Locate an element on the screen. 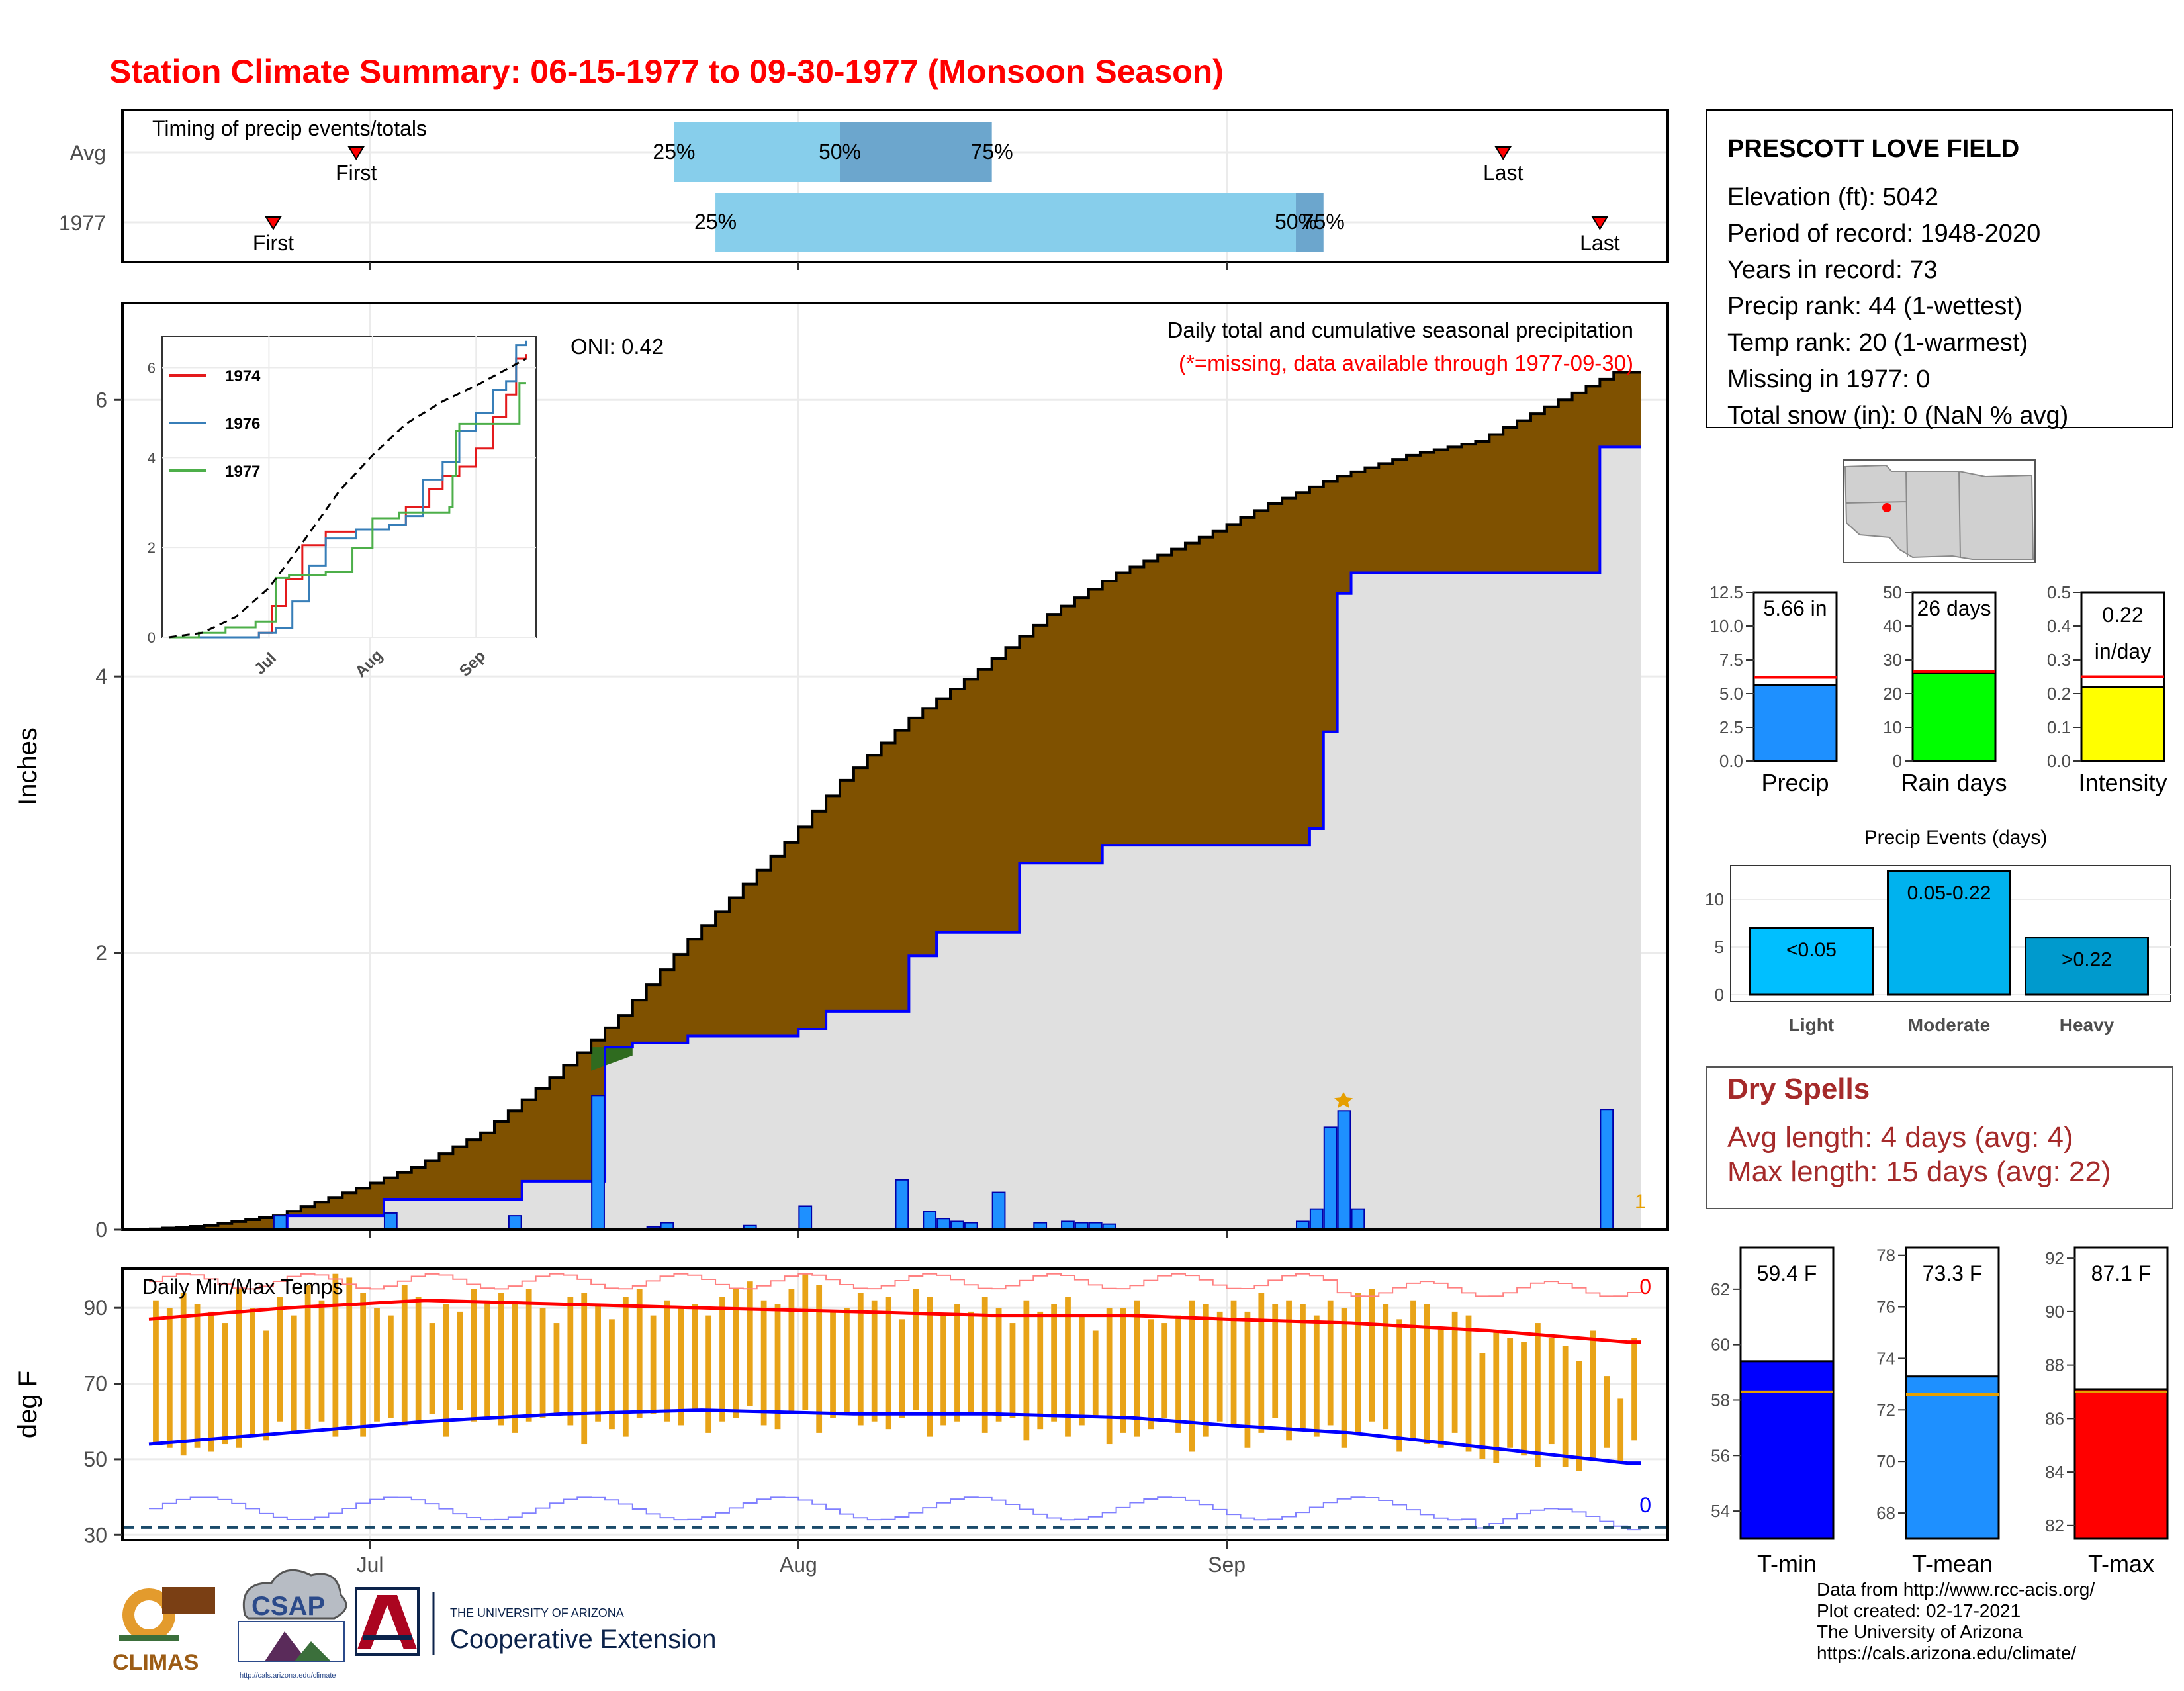  quartile-bar-upper is located at coordinates (916, 152).